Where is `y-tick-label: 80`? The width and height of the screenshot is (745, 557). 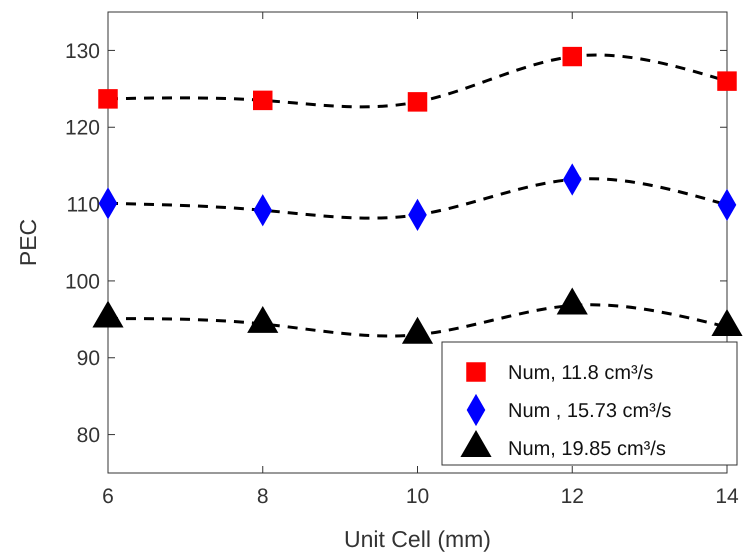 y-tick-label: 80 is located at coordinates (88, 435).